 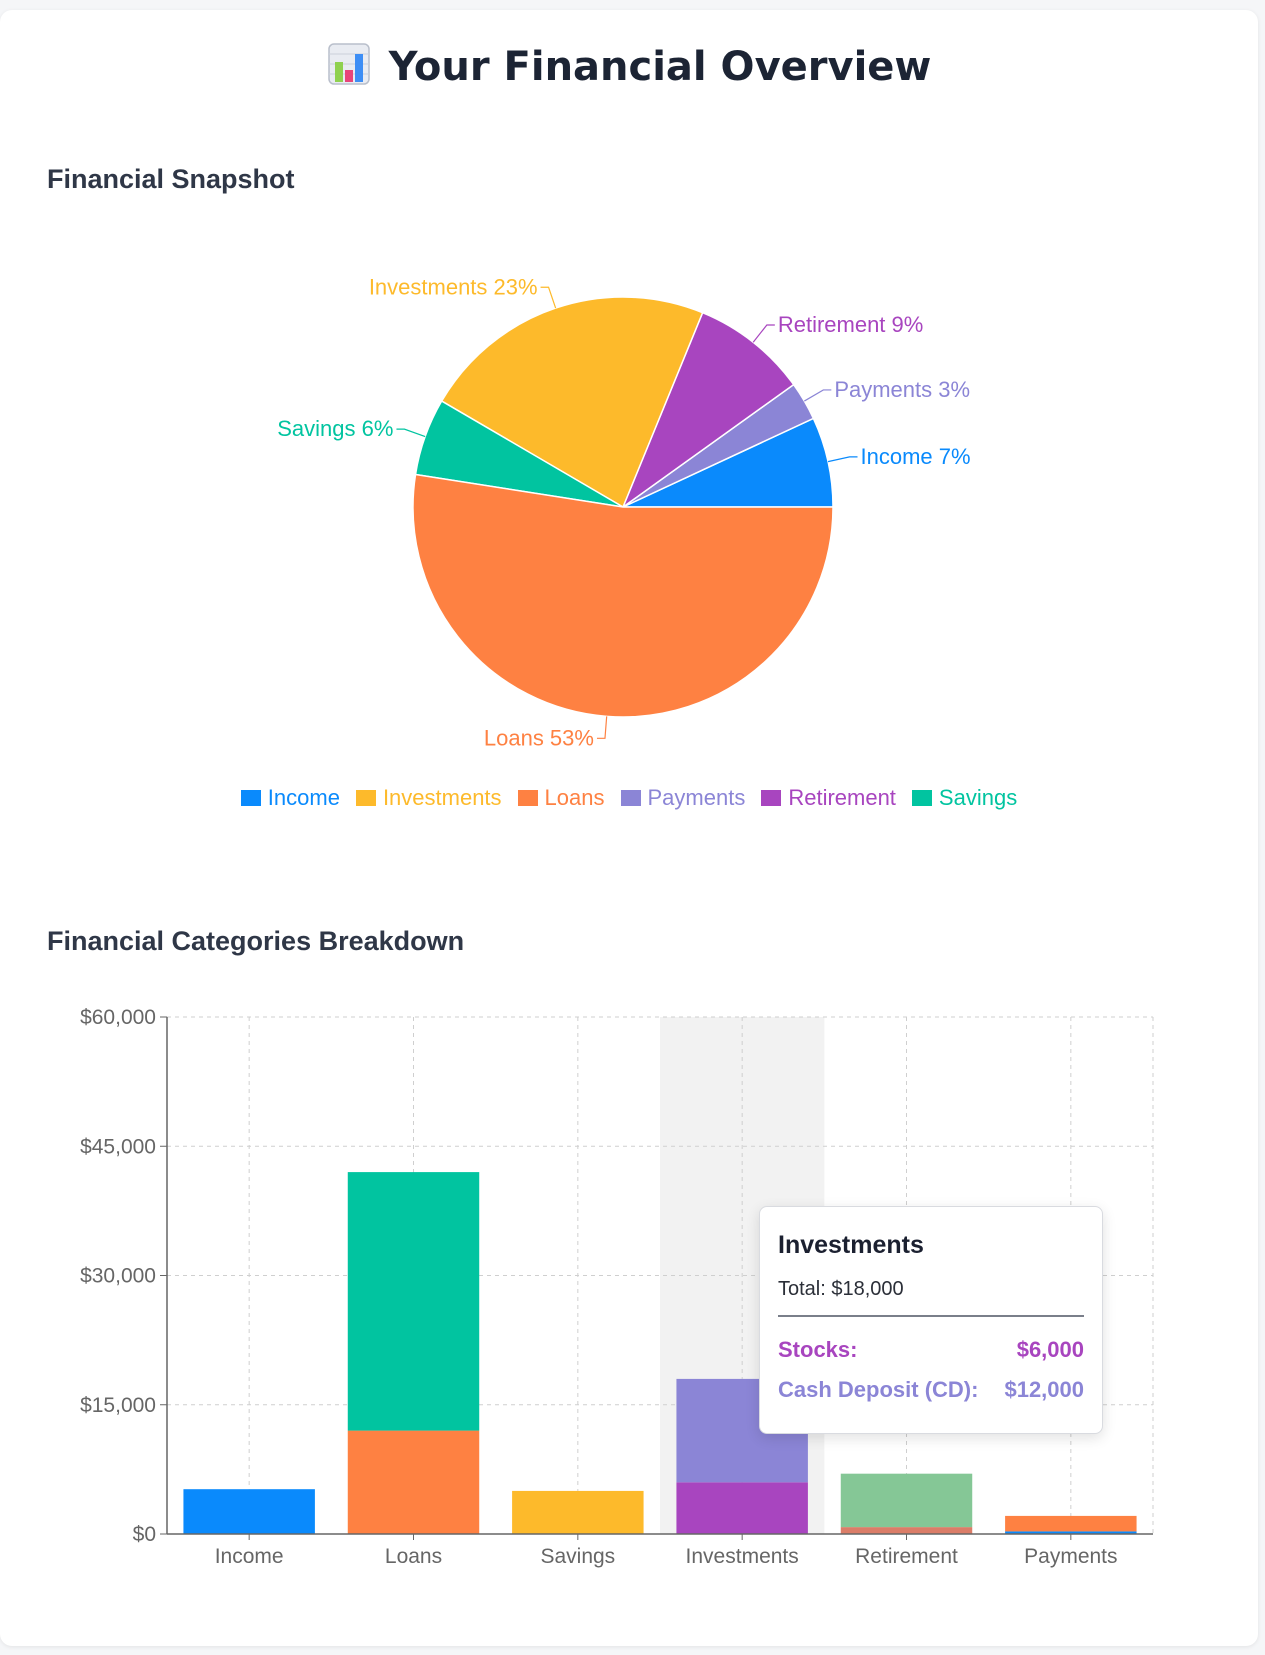 What do you see at coordinates (696, 797) in the screenshot?
I see `legend-label: Payments` at bounding box center [696, 797].